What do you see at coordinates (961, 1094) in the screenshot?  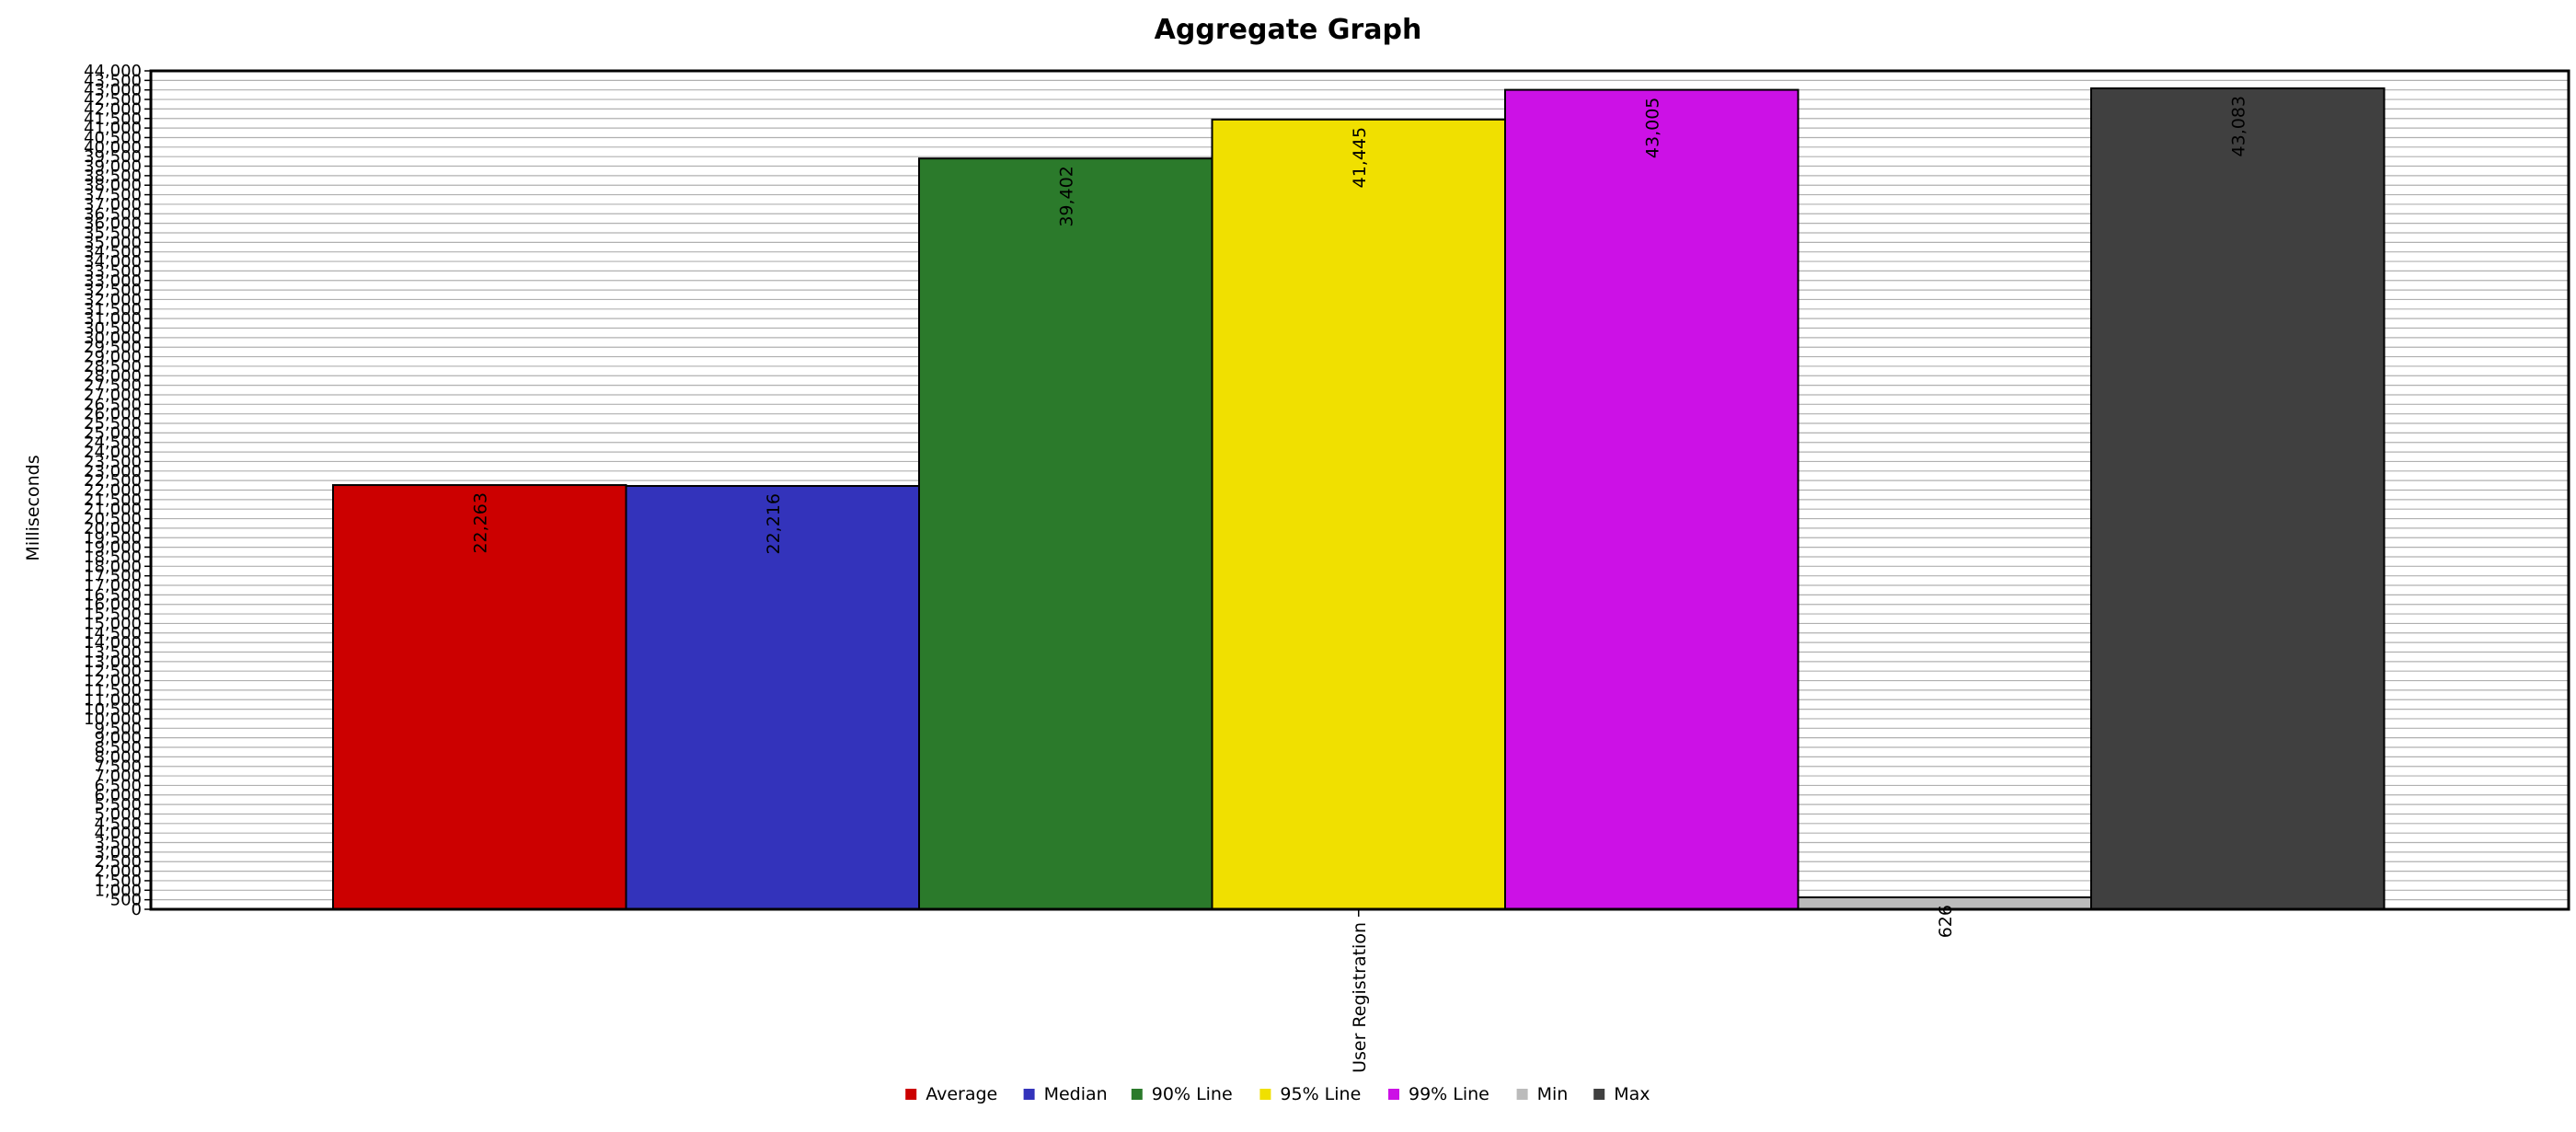 I see `legend-label: Average` at bounding box center [961, 1094].